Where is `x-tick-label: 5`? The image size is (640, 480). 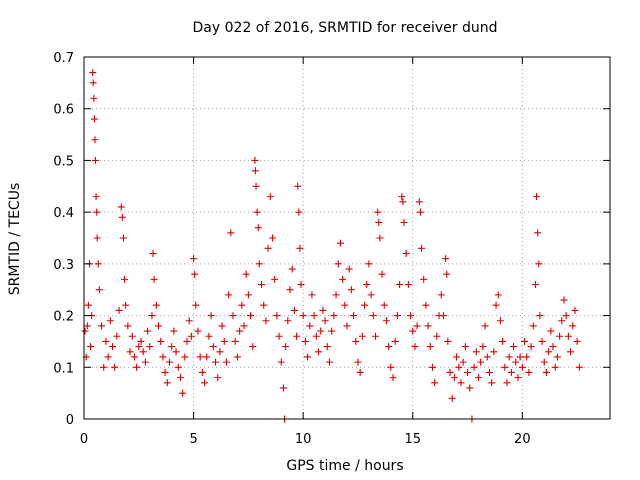 x-tick-label: 5 is located at coordinates (193, 439).